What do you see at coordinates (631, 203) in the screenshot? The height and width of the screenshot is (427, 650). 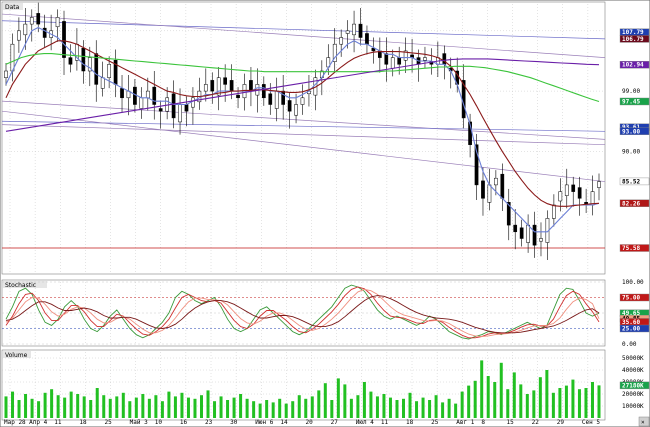 I see `price-tag-label: 82.26` at bounding box center [631, 203].